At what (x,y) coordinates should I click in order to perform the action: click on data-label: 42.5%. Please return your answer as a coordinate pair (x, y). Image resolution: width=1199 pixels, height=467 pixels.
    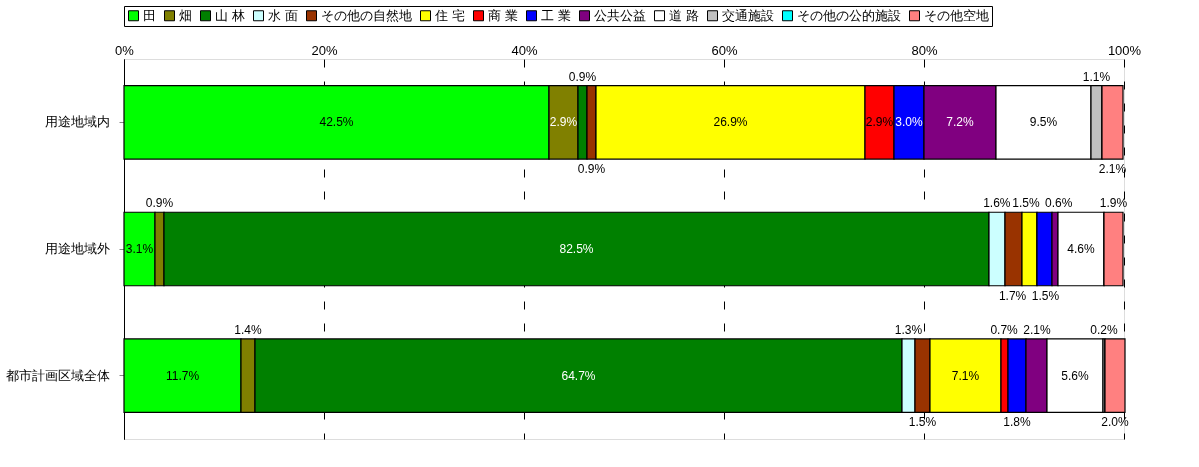
    Looking at the image, I should click on (336, 122).